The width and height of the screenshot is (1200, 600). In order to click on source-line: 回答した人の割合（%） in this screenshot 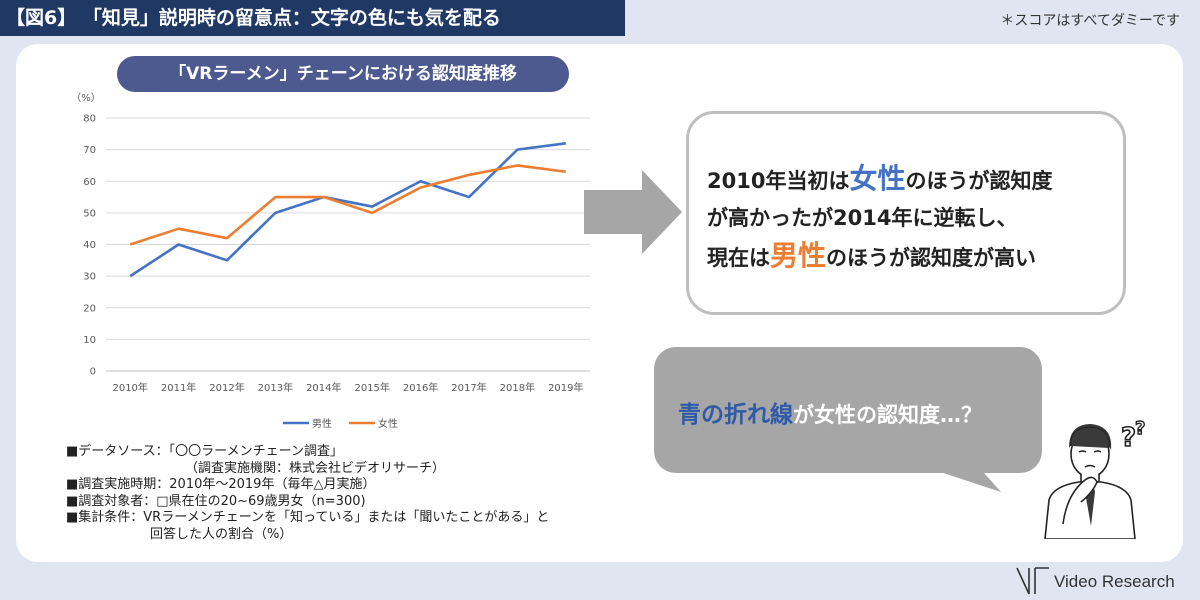, I will do `click(221, 534)`.